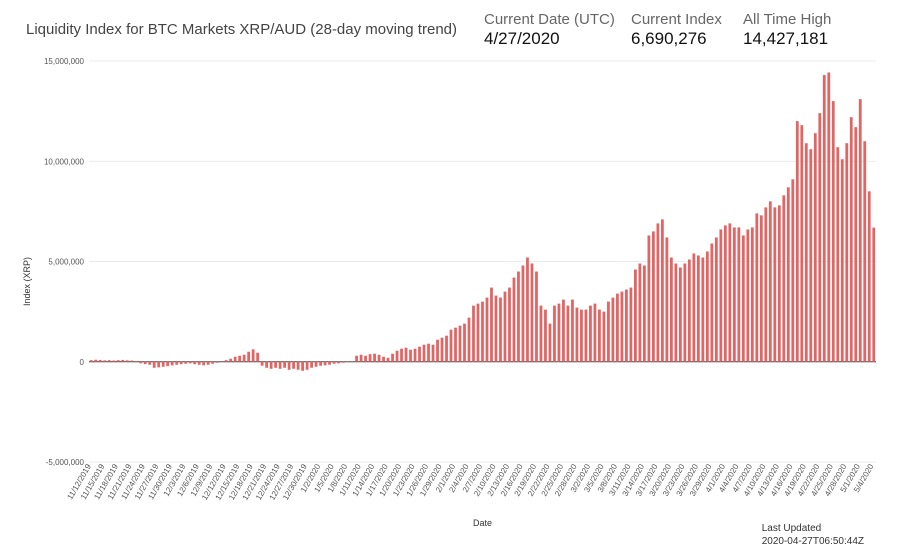  What do you see at coordinates (522, 38) in the screenshot?
I see `current-date-value: 4/27/2020` at bounding box center [522, 38].